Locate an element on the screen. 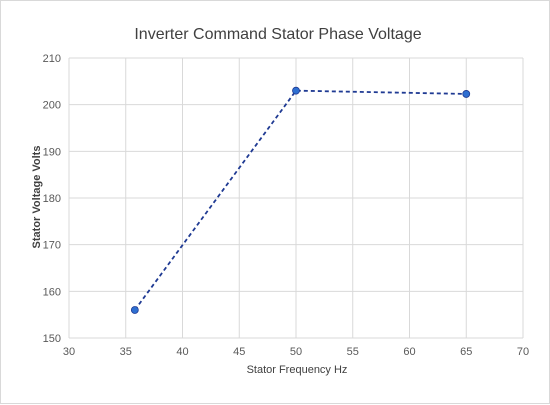  x-tick-label: 60 is located at coordinates (409, 352).